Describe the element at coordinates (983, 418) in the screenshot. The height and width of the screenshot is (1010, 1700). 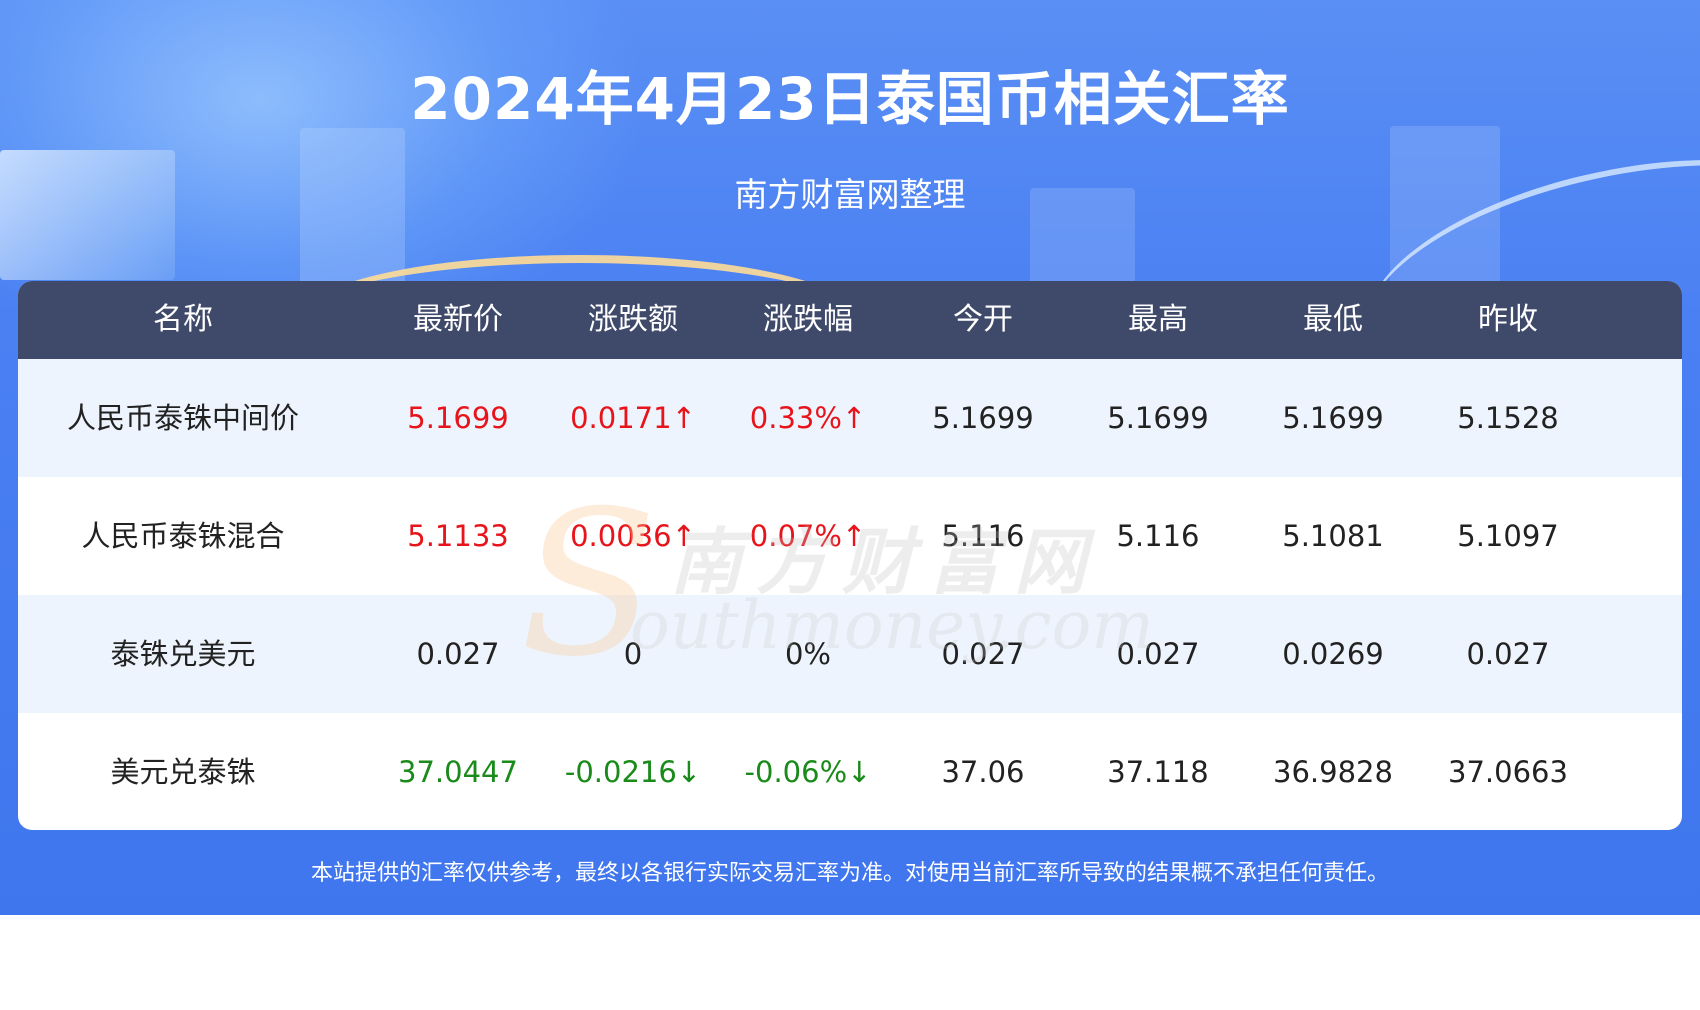
I see `open-price: 5.1699` at that location.